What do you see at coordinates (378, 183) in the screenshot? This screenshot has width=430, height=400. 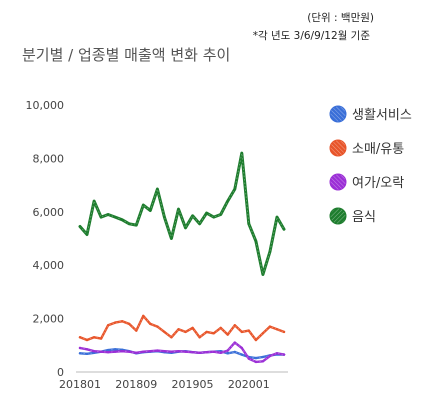 I see `legend-label: 여가/오락` at bounding box center [378, 183].